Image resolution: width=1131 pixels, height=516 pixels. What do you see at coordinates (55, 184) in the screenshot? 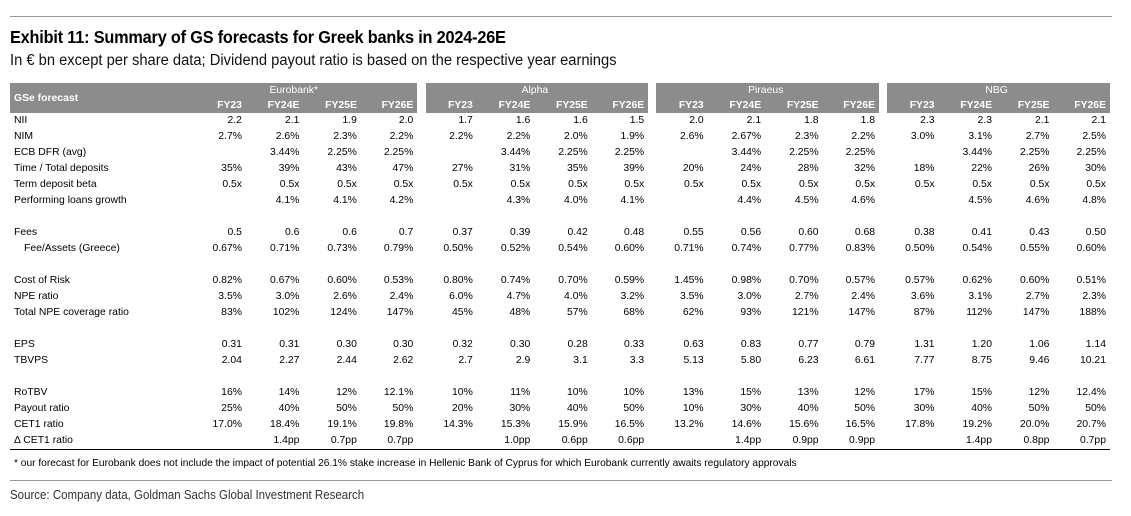
I see `row-label: Term deposit beta` at bounding box center [55, 184].